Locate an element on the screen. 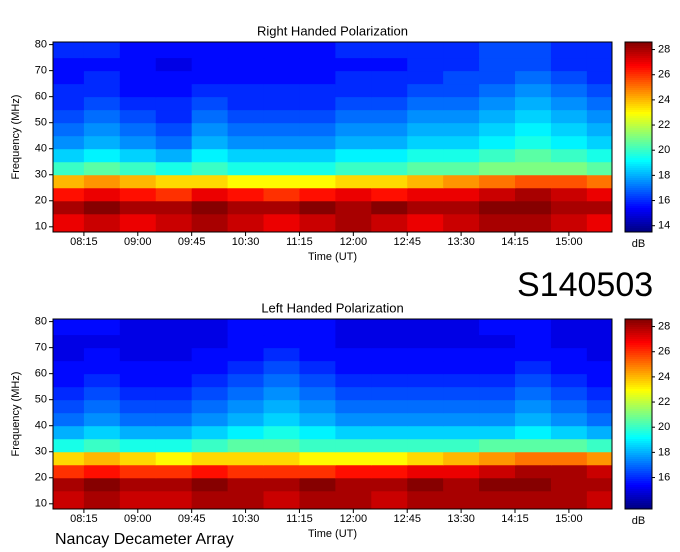 The image size is (680, 552). y-tick-label: 80 is located at coordinates (41, 45).